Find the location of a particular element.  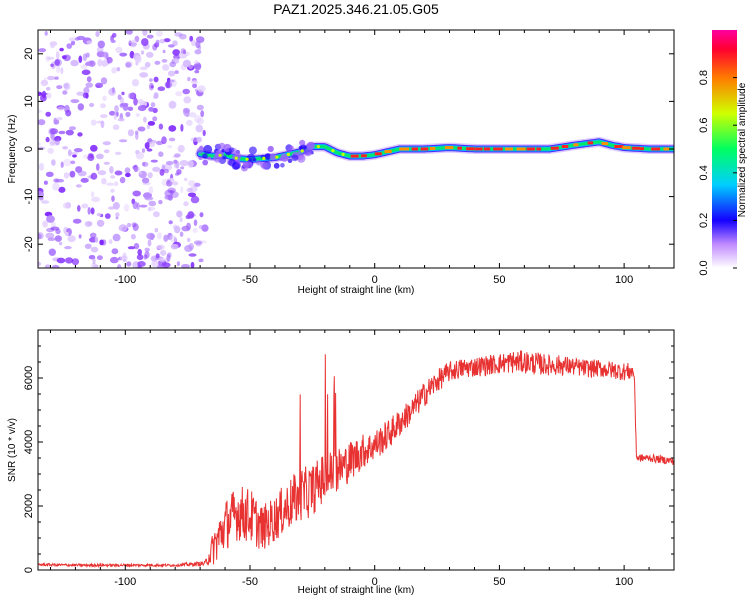

colorbar-tick-label: 0.8 is located at coordinates (704, 77).